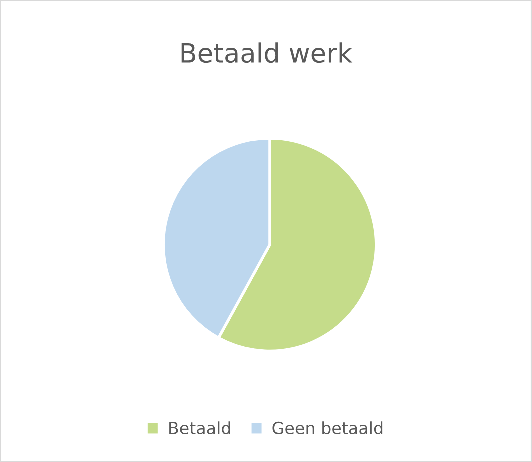  What do you see at coordinates (267, 53) in the screenshot?
I see `chart-title: Betaald werk` at bounding box center [267, 53].